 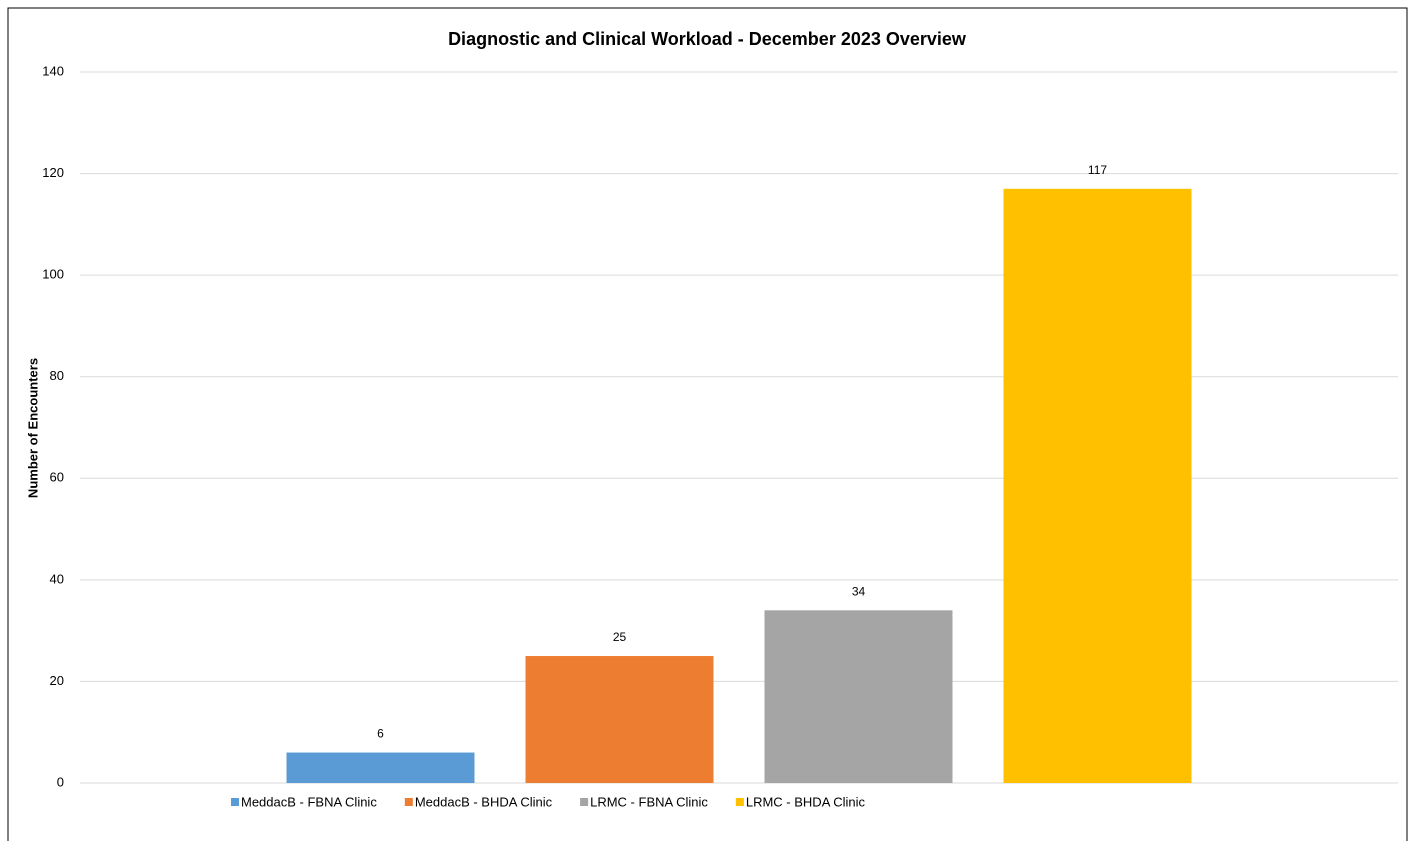 I want to click on y-tick-label: 80, so click(x=57, y=375).